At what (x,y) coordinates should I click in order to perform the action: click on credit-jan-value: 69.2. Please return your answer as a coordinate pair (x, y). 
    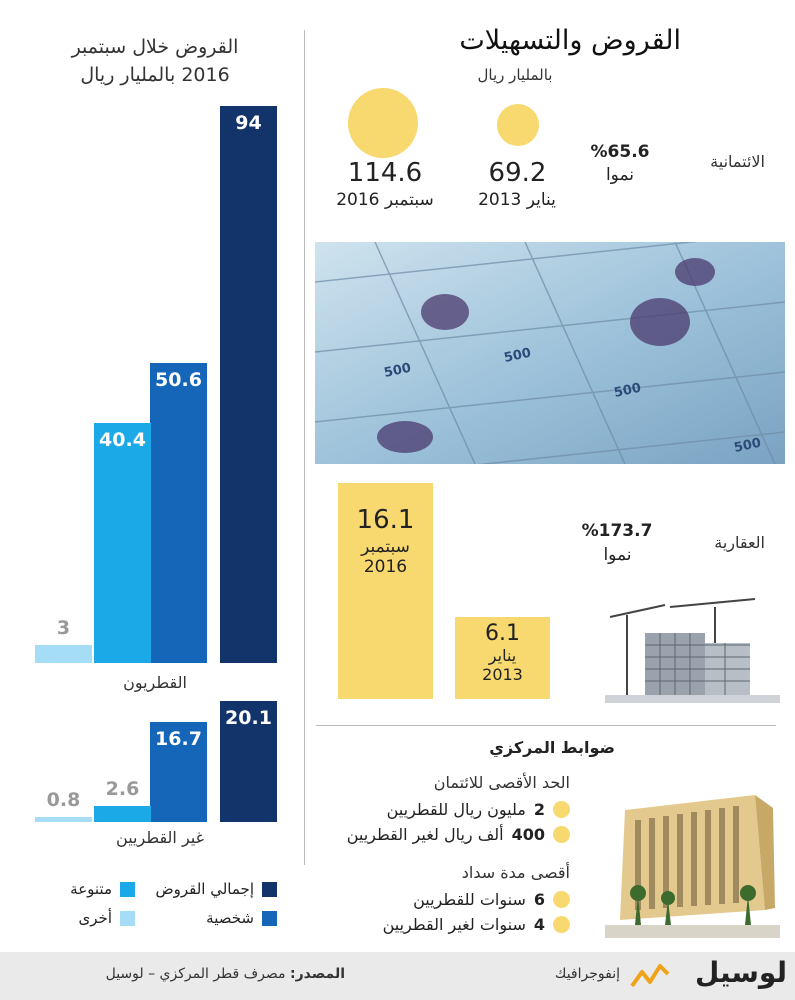
    Looking at the image, I should click on (517, 173).